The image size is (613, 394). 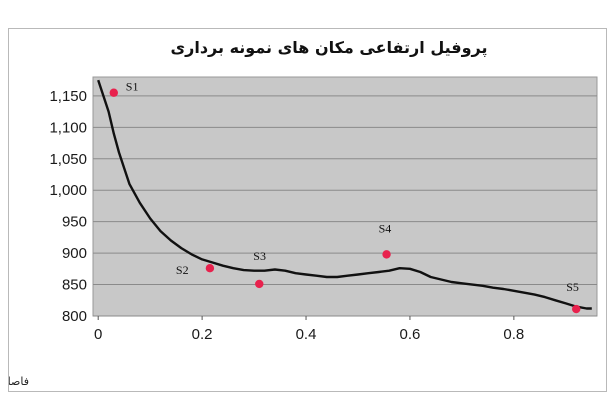 What do you see at coordinates (68, 127) in the screenshot?
I see `y-tick-label: 1,100` at bounding box center [68, 127].